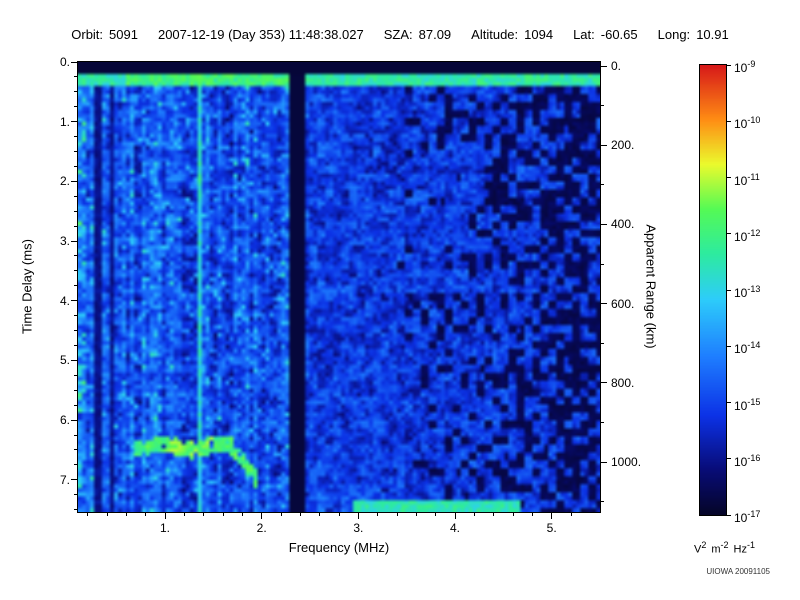 The image size is (800, 600). I want to click on y-tick-label: 2., so click(64, 181).